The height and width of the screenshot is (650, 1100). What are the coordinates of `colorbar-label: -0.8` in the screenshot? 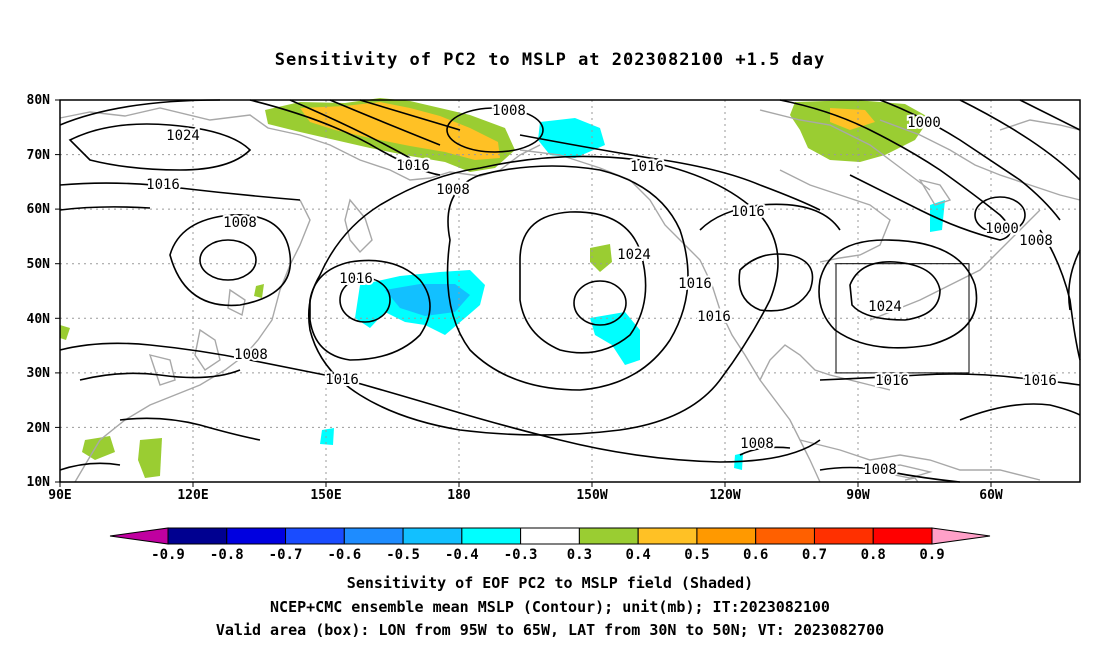 It's located at (227, 555).